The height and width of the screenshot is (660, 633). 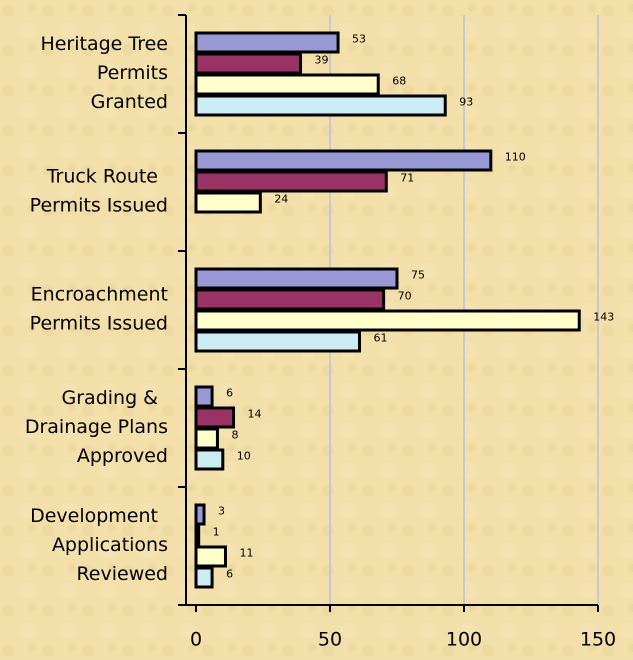 What do you see at coordinates (96, 427) in the screenshot?
I see `category-label: Grading & Drainage Plans Approved` at bounding box center [96, 427].